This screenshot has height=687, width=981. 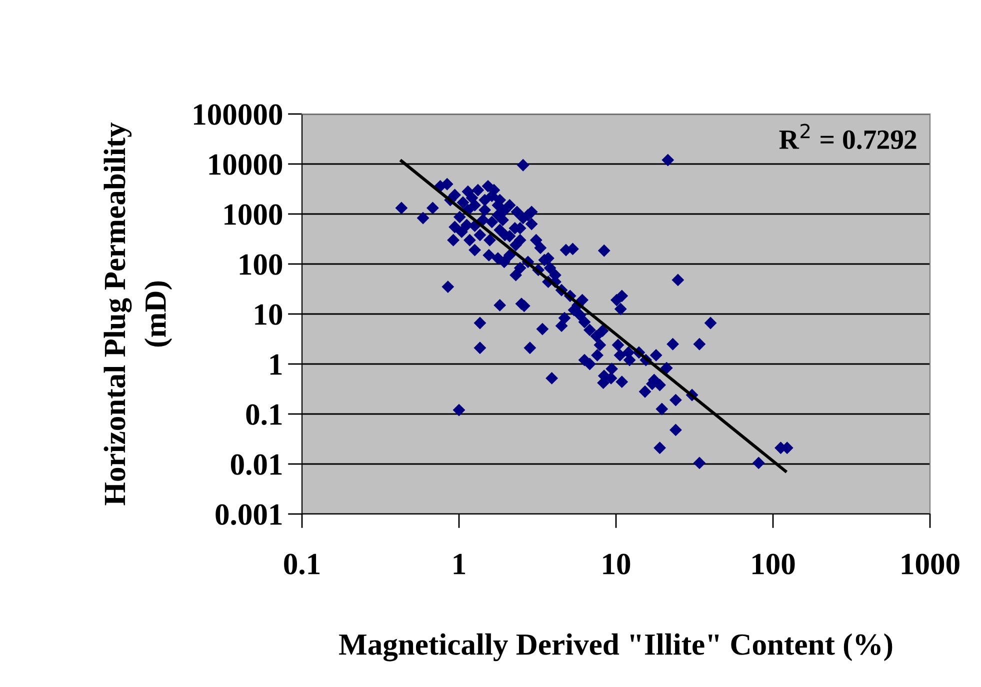 I want to click on y-tick-label: 1000, so click(x=253, y=214).